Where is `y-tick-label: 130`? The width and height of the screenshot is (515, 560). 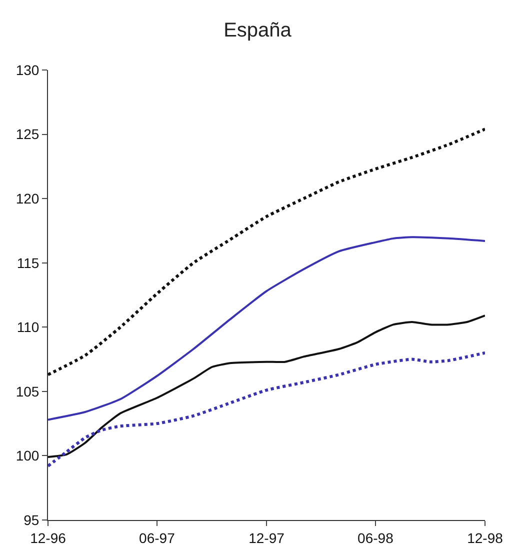
y-tick-label: 130 is located at coordinates (28, 70).